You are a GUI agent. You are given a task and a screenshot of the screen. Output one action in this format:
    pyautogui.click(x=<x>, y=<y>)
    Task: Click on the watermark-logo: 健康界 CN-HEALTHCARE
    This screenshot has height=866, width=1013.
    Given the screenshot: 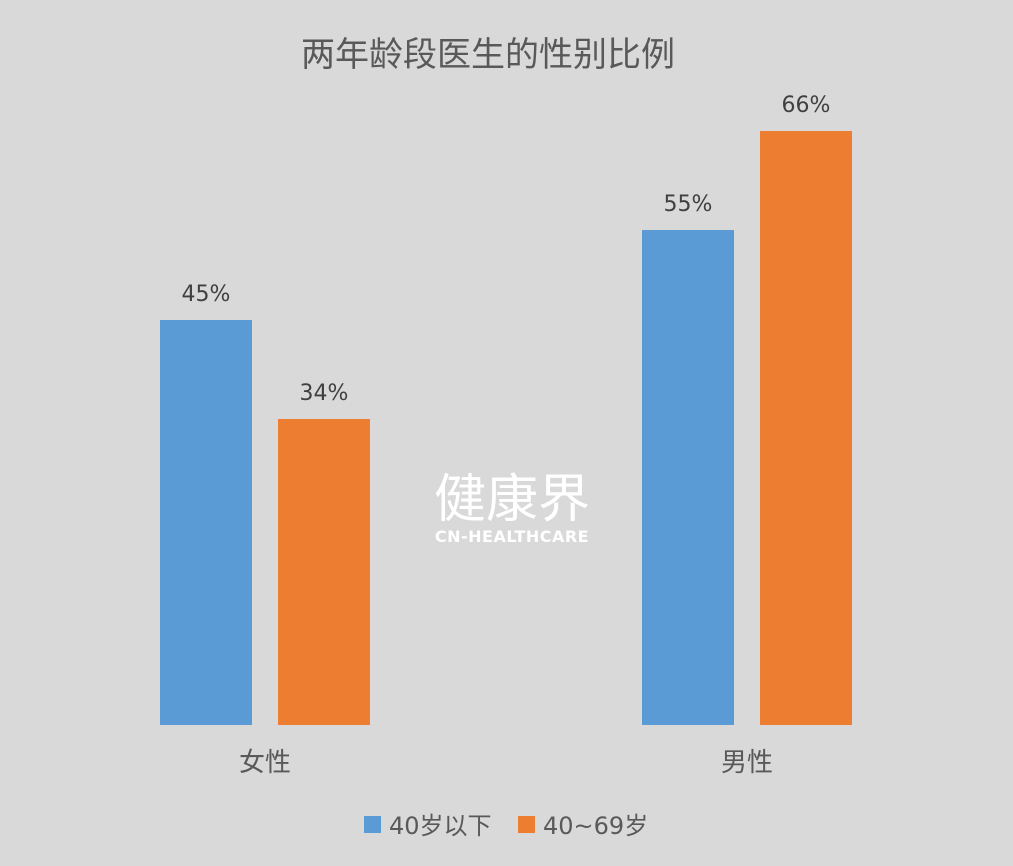 What is the action you would take?
    pyautogui.click(x=512, y=508)
    